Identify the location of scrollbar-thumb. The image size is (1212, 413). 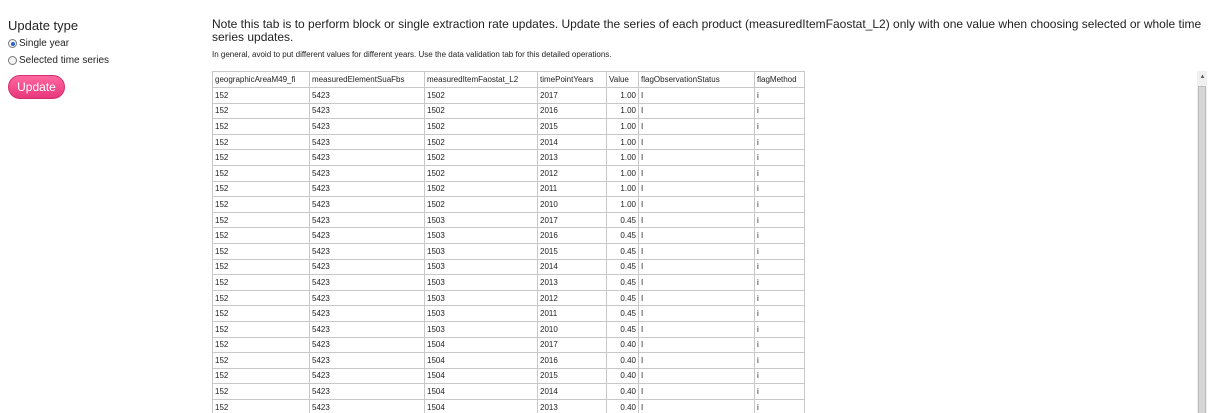
(1202, 249).